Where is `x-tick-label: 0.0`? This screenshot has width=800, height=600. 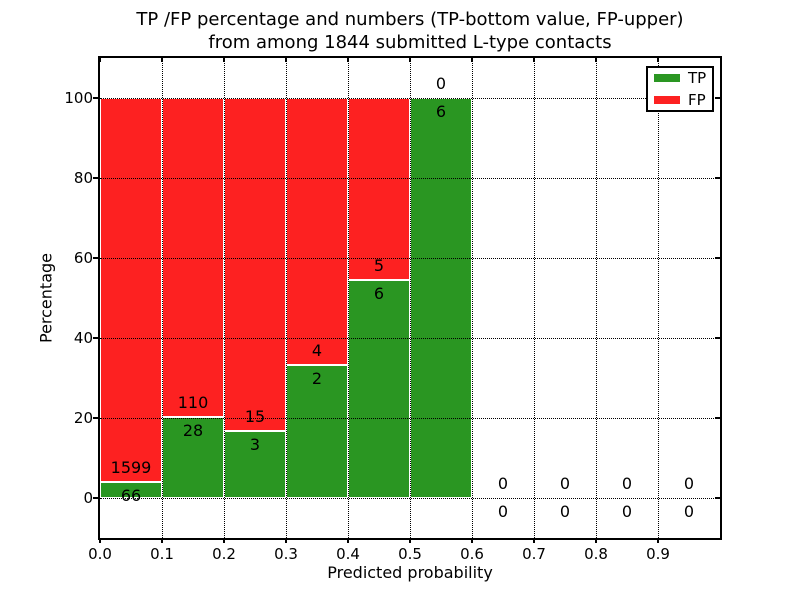
x-tick-label: 0.0 is located at coordinates (100, 554).